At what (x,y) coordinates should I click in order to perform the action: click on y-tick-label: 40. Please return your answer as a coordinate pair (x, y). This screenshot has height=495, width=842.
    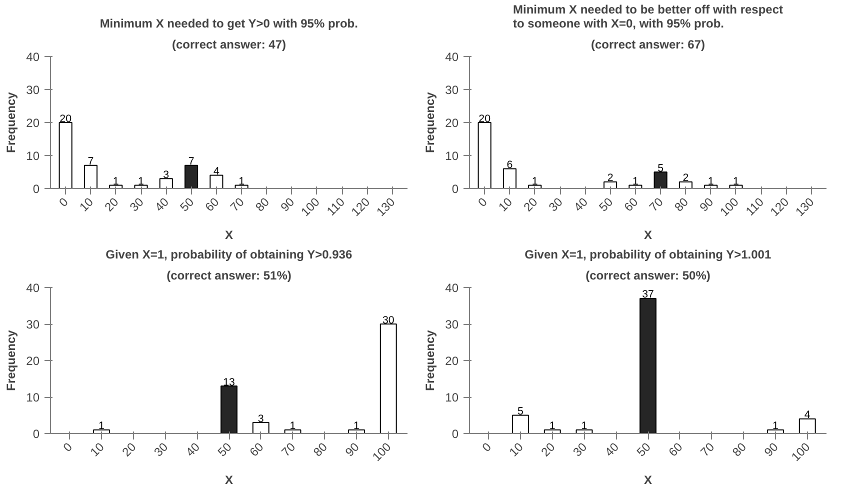
    Looking at the image, I should click on (33, 288).